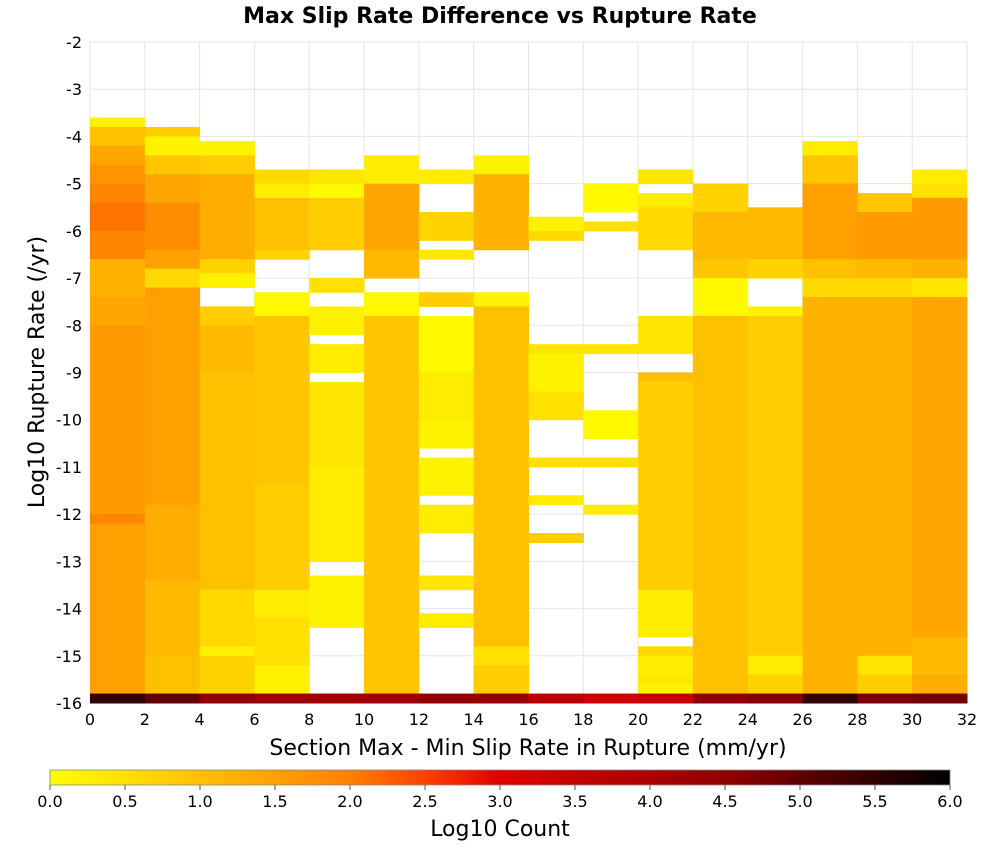  Describe the element at coordinates (748, 719) in the screenshot. I see `x-tick-label: 24` at that location.